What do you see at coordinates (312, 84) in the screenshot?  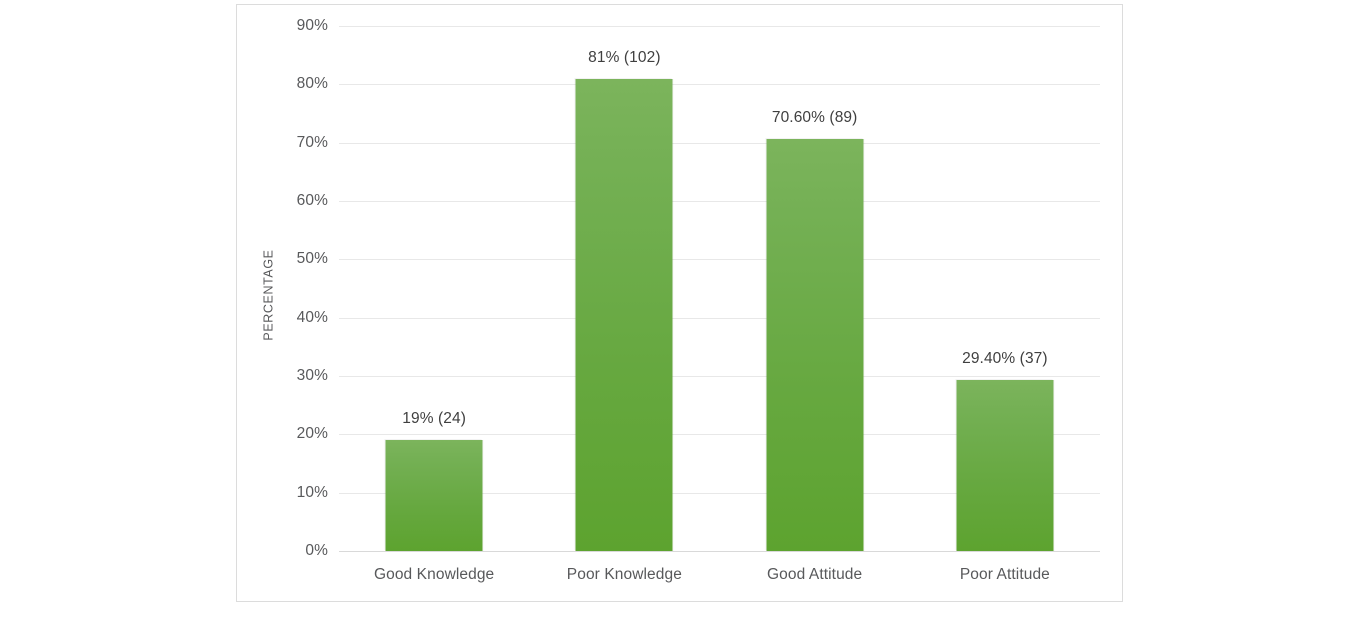 I see `y-axis-tick-label: 80%` at bounding box center [312, 84].